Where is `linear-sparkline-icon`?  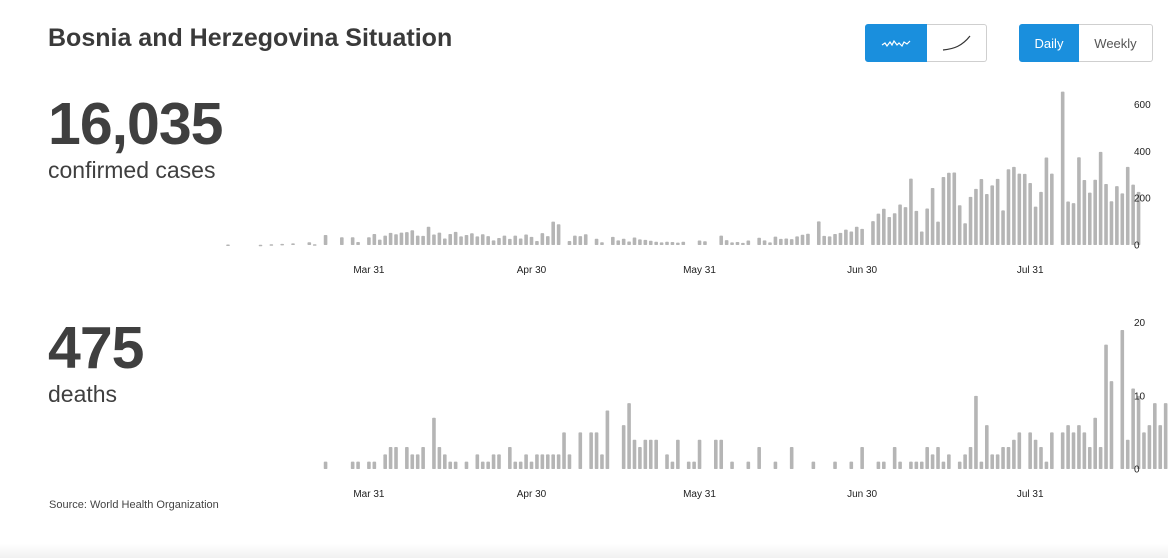 linear-sparkline-icon is located at coordinates (896, 43).